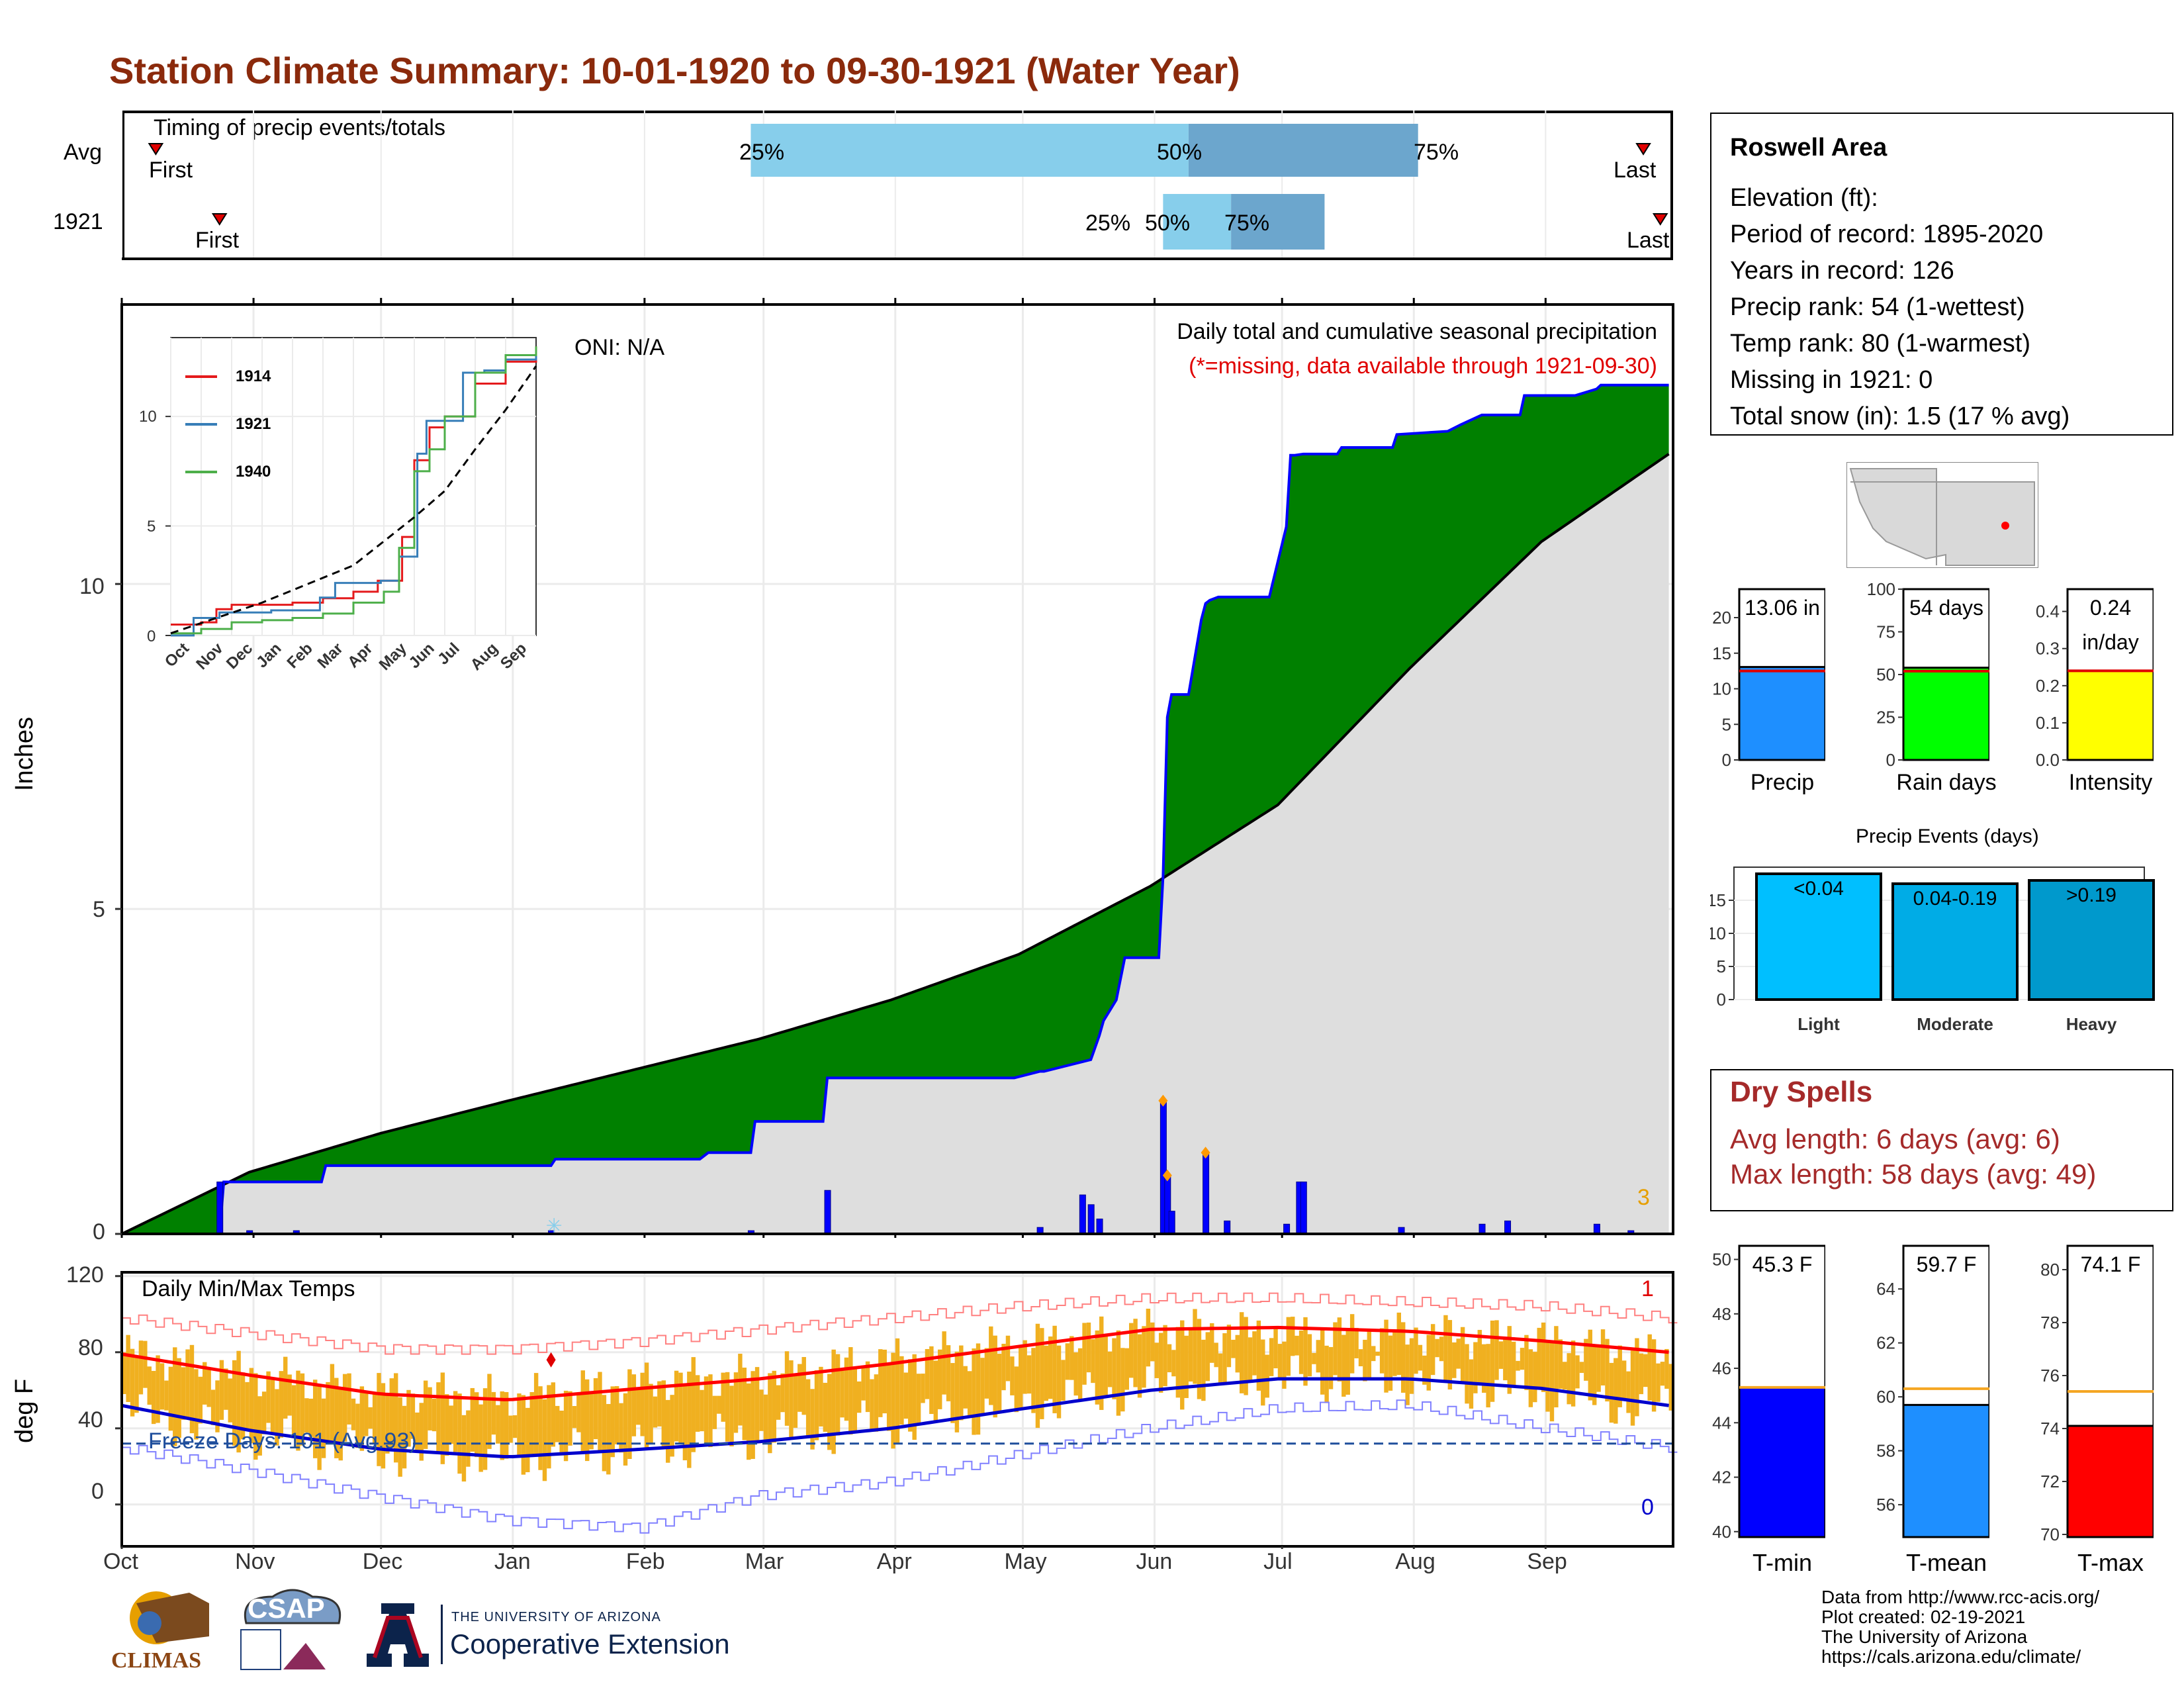 The image size is (2184, 1688). Describe the element at coordinates (151, 636) in the screenshot. I see `inset-ytick-0: 0` at that location.